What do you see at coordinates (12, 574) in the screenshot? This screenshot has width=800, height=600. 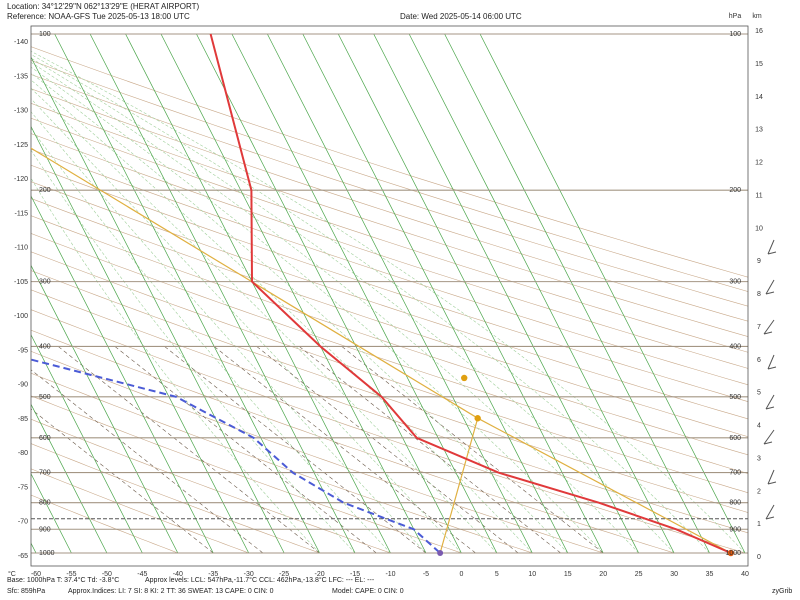 I see `temp-unit-label: °C` at bounding box center [12, 574].